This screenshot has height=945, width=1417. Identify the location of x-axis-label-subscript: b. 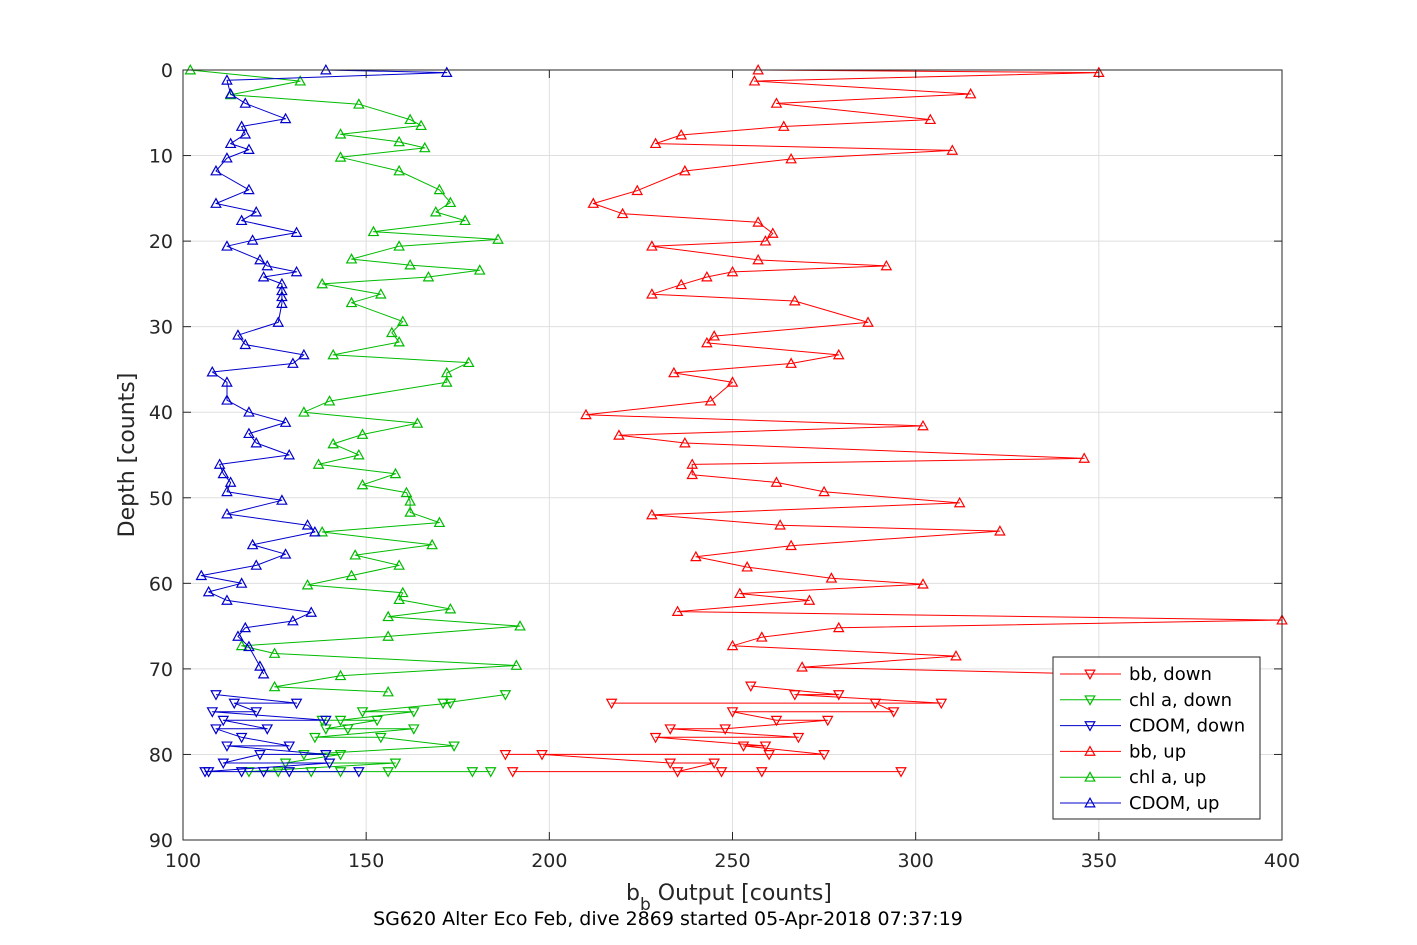
(645, 905).